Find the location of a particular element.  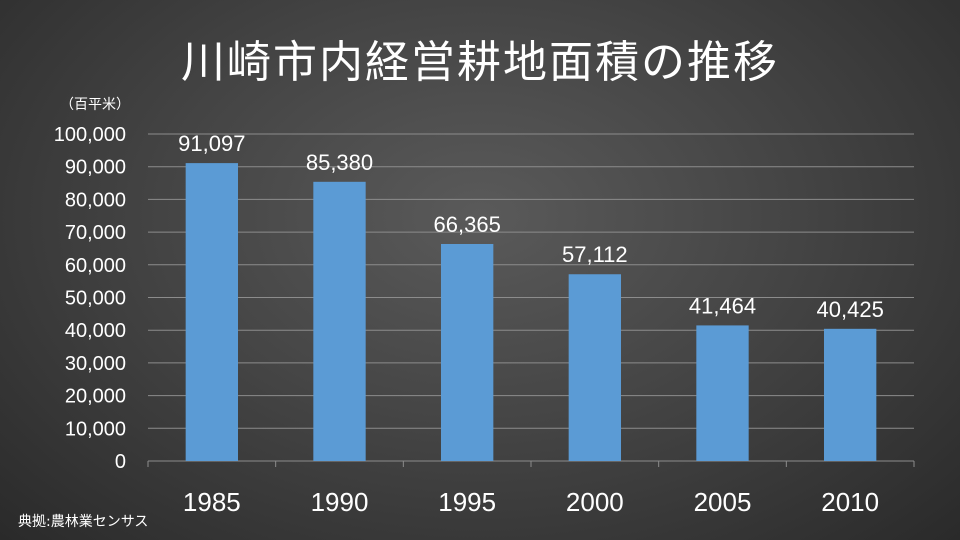

y-tick-label: 0 is located at coordinates (120, 462).